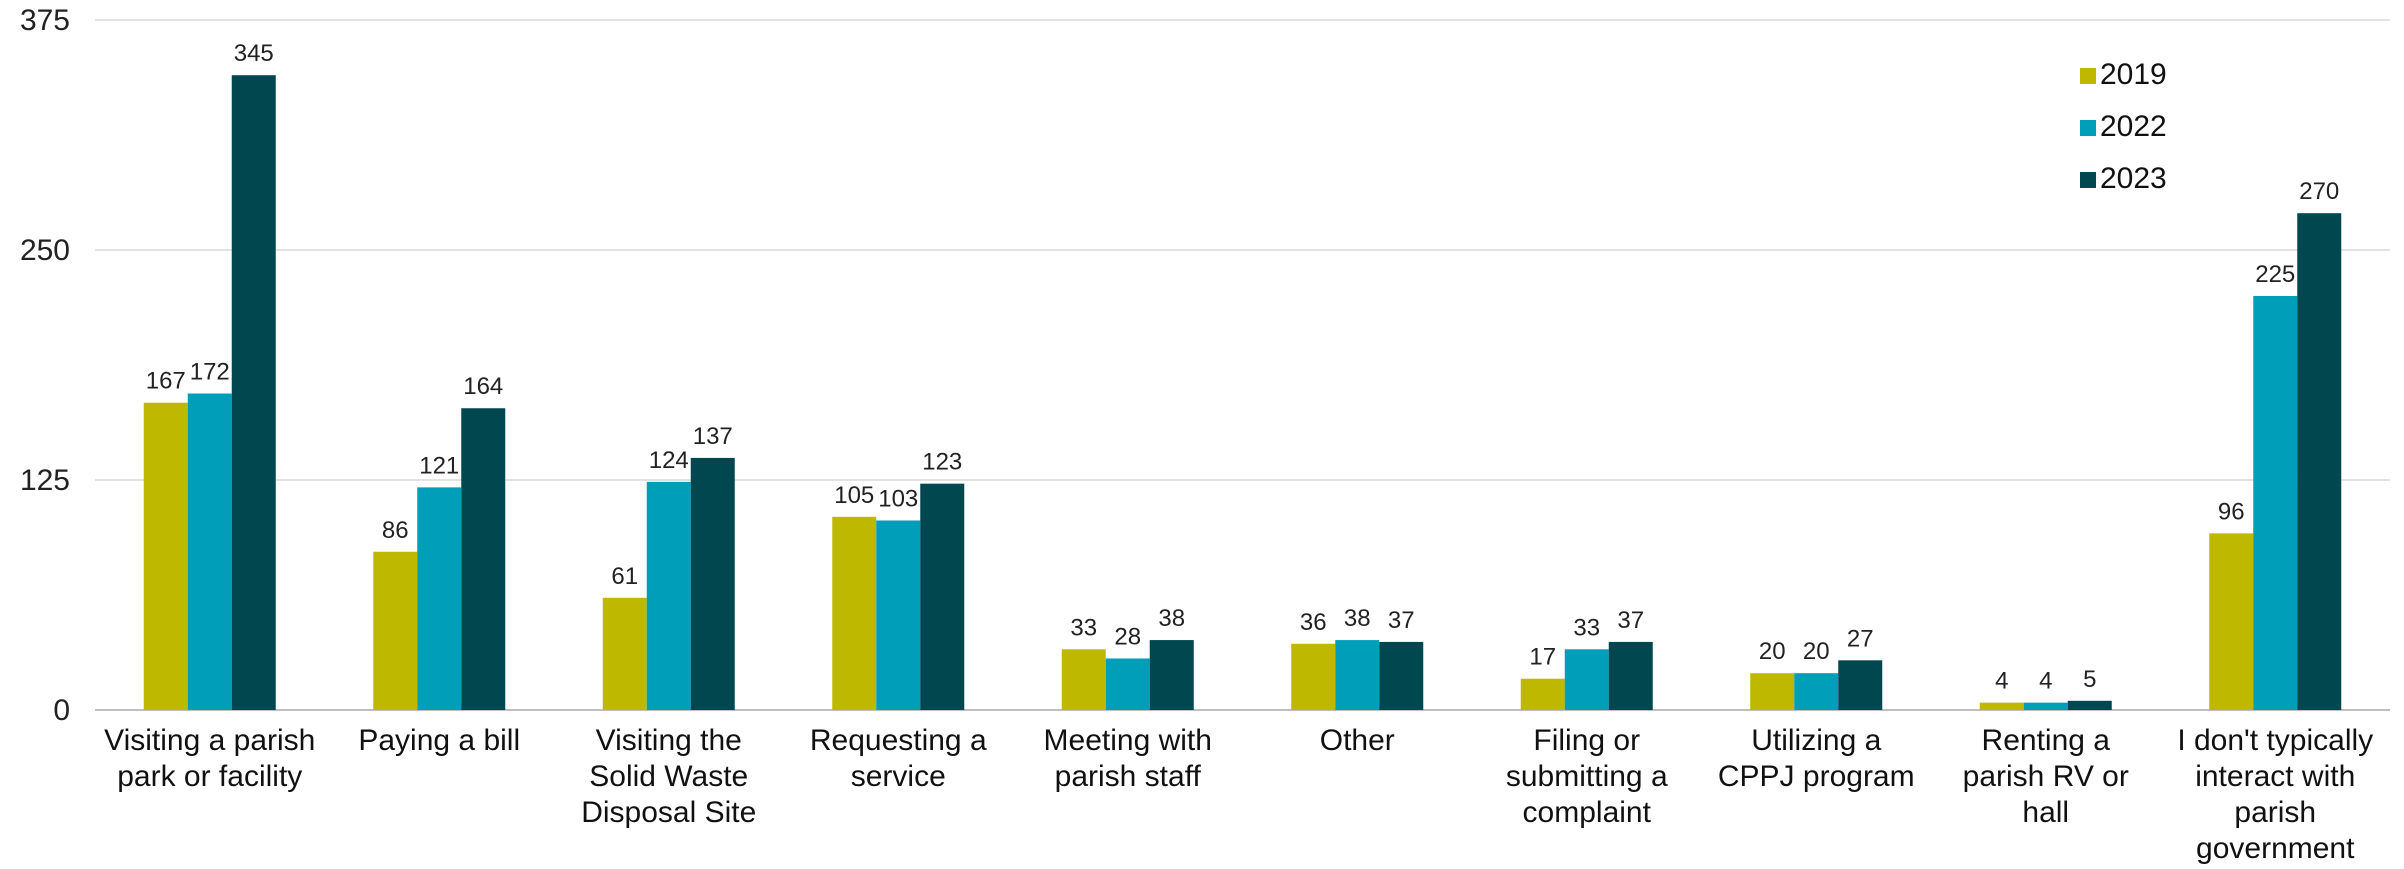 The height and width of the screenshot is (869, 2404). What do you see at coordinates (1128, 776) in the screenshot?
I see `category-label-line: parish staff` at bounding box center [1128, 776].